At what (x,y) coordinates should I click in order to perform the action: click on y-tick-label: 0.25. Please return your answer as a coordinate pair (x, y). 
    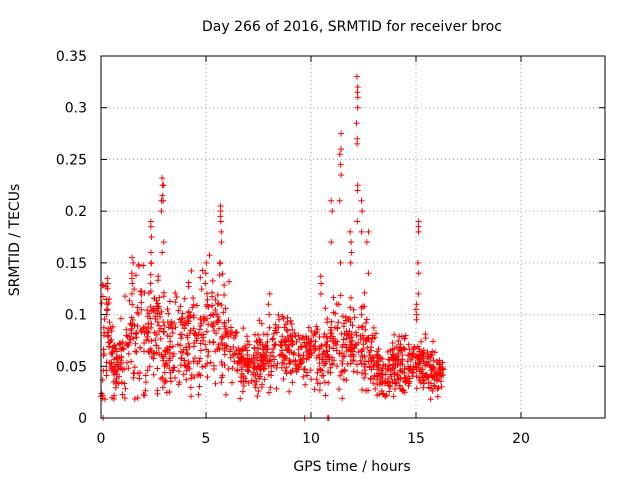
    Looking at the image, I should click on (71, 160).